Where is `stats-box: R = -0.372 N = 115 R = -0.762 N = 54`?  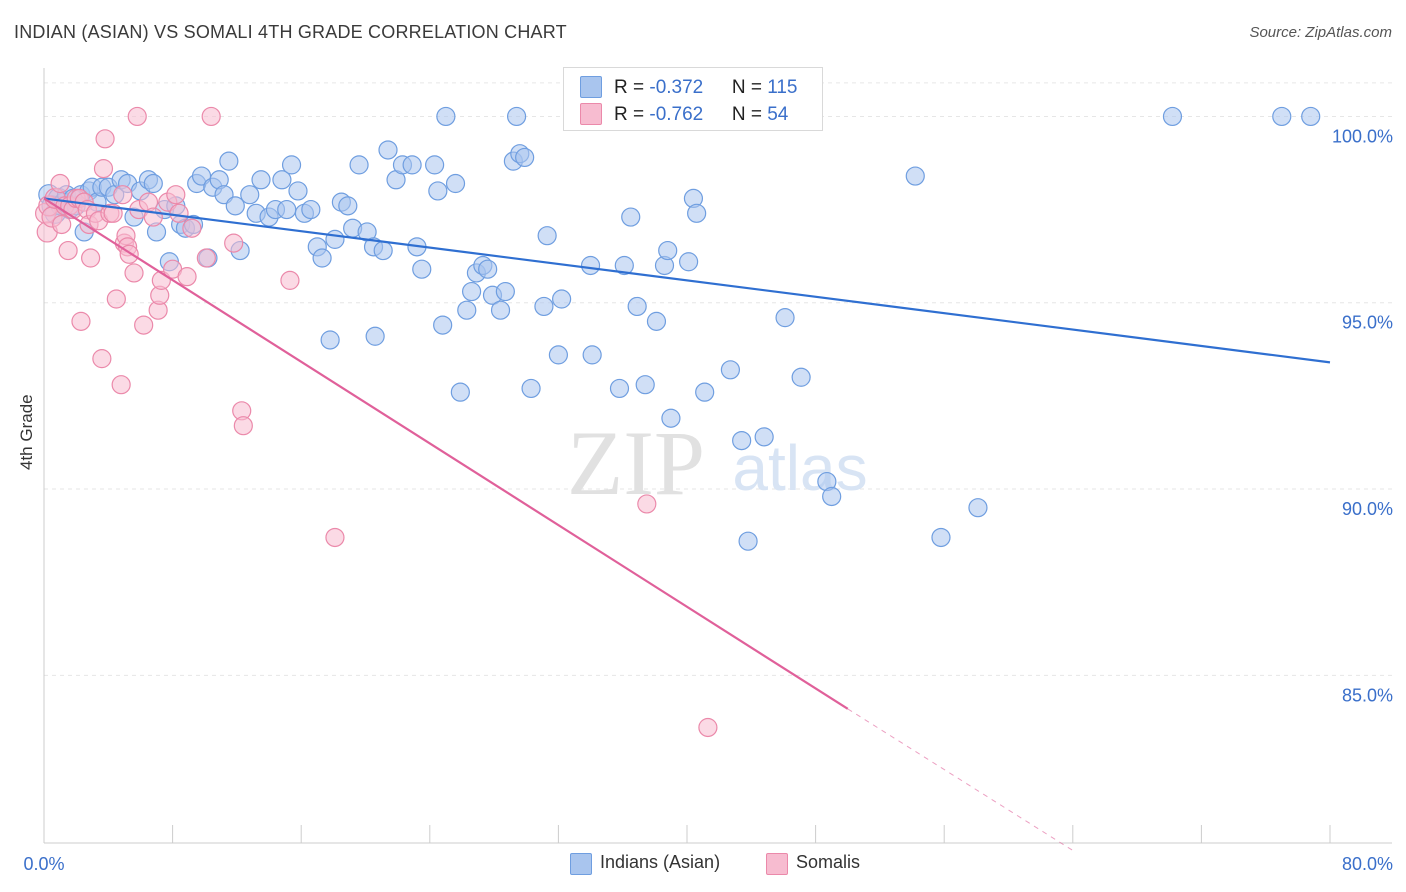 stats-box: R = -0.372 N = 115 R = -0.762 N = 54 is located at coordinates (693, 99).